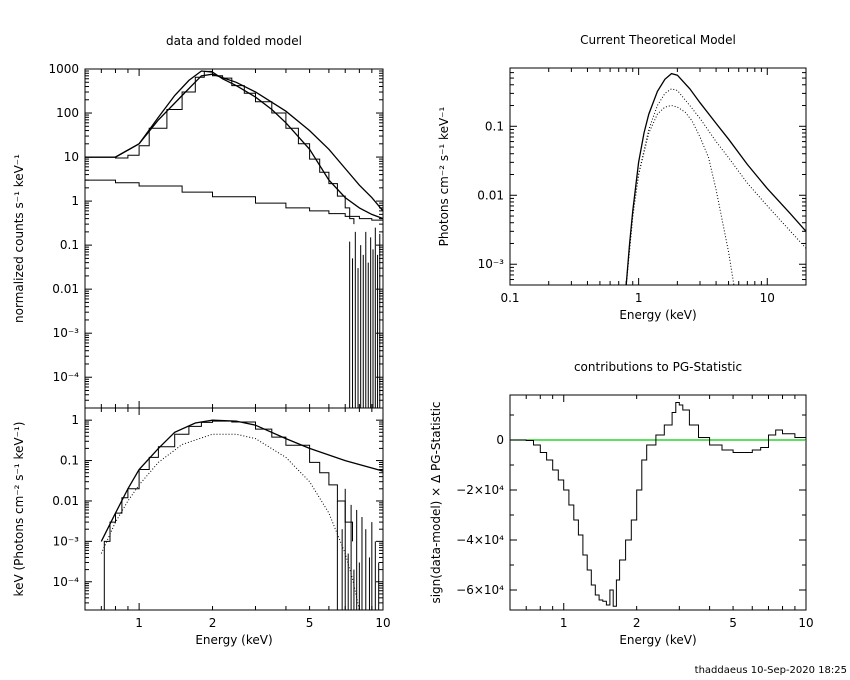 This screenshot has width=850, height=680. I want to click on series-2-line, so click(234, 142).